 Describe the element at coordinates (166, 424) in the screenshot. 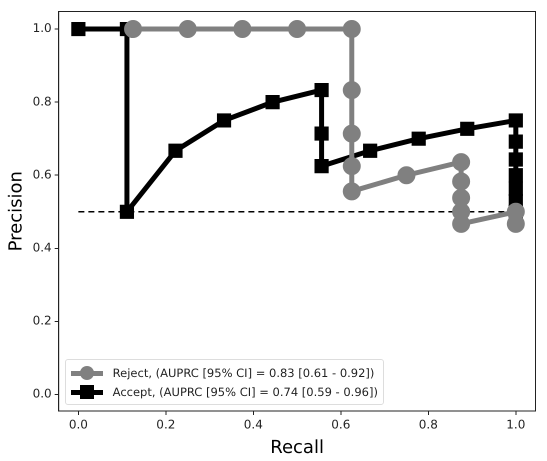

I see `x-tick-label: 0.2` at that location.